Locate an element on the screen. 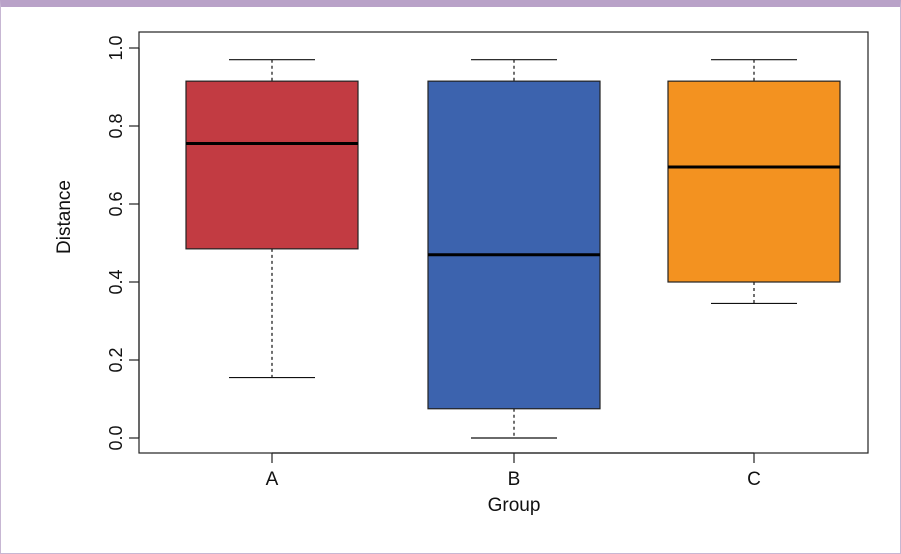 Image resolution: width=901 pixels, height=554 pixels. y-tick-label-5: 1.0 is located at coordinates (116, 47).